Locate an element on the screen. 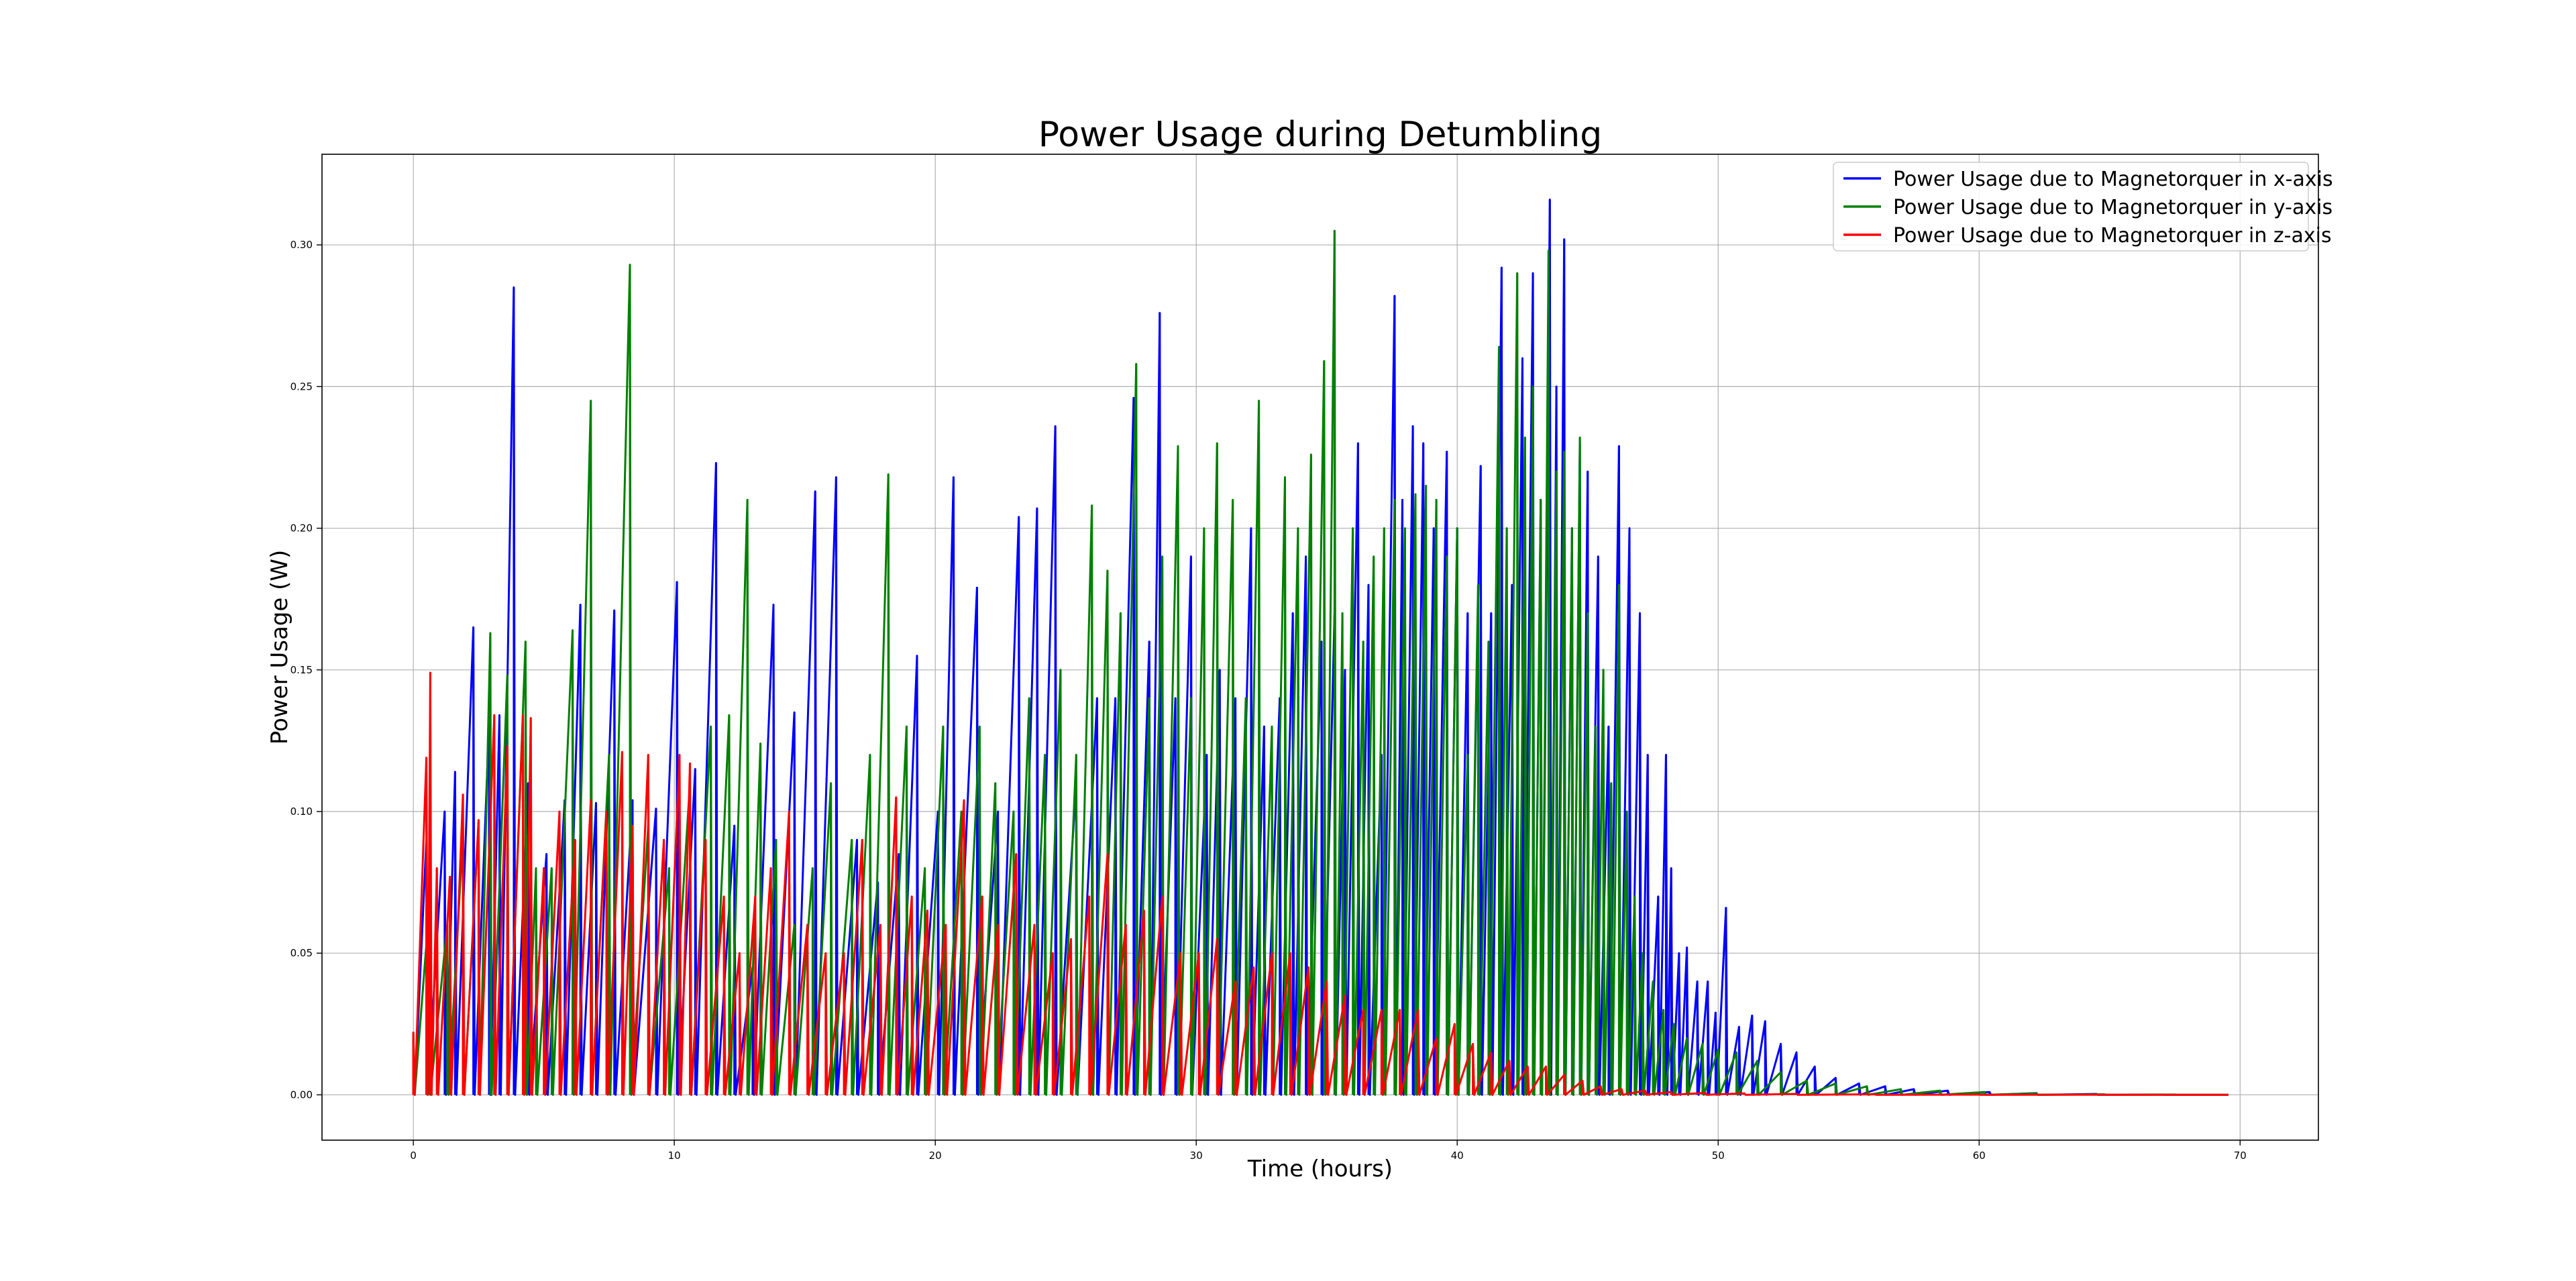  y-tick-label: 0.15 is located at coordinates (301, 670).